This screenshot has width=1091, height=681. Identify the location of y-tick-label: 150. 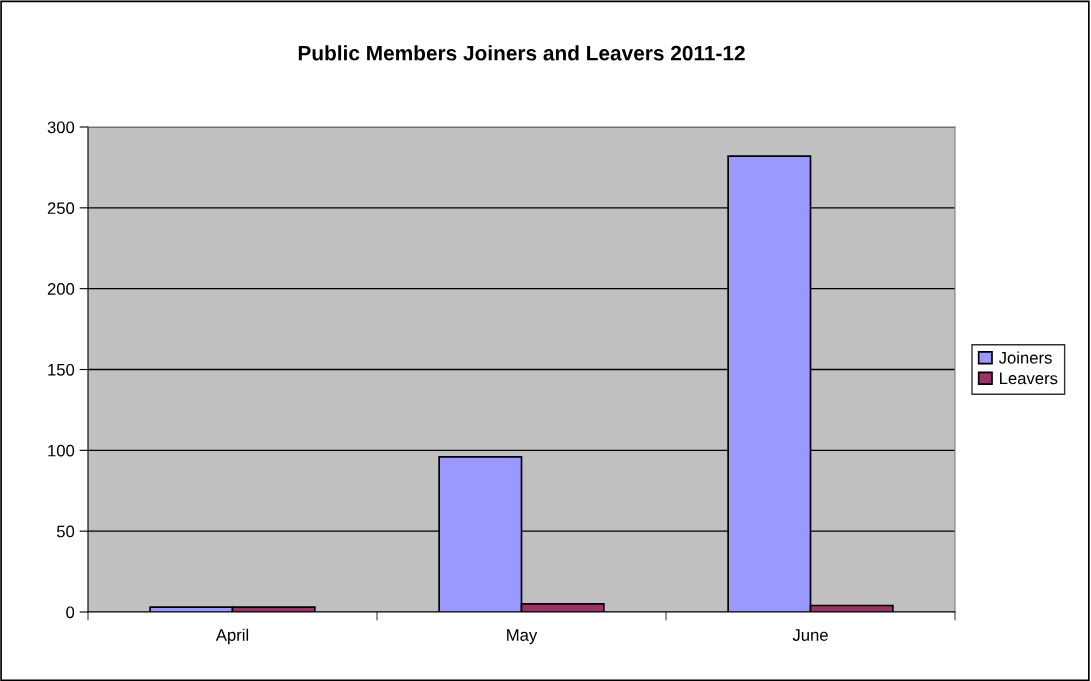
(61, 369).